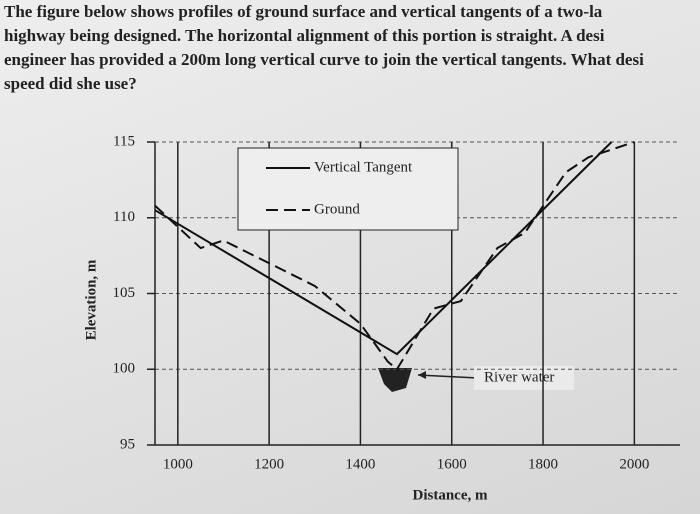 The width and height of the screenshot is (700, 514). Describe the element at coordinates (124, 141) in the screenshot. I see `y-tick-label: 115` at that location.